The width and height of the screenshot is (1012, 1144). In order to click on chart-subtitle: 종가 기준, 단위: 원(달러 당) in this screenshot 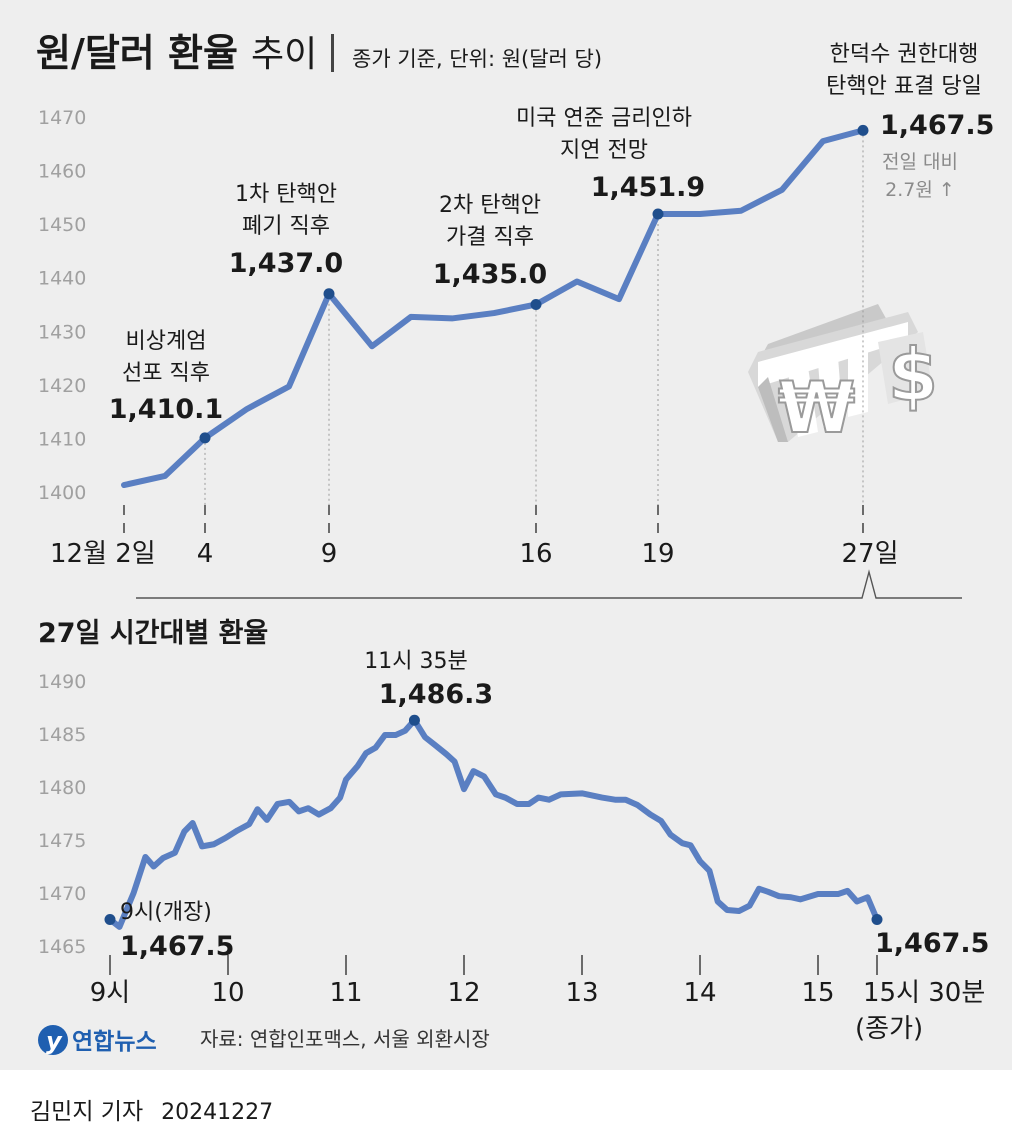, I will do `click(477, 59)`.